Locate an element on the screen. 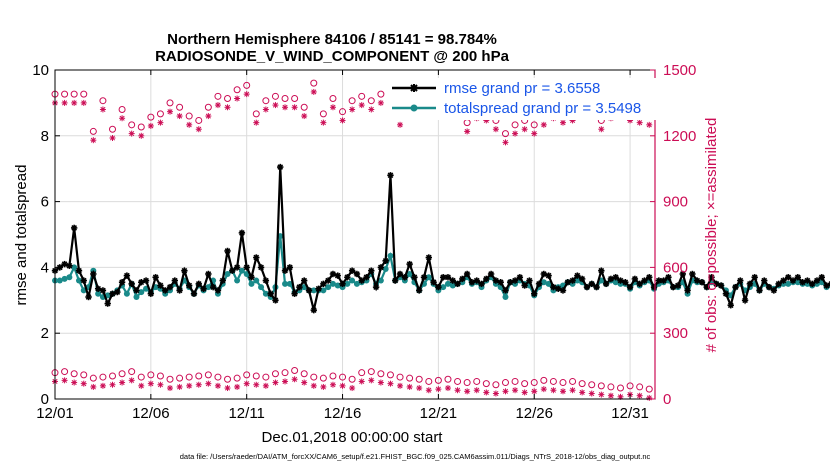  chart-subtitle: RADIOSONDE_V_WIND_COMPONENT @ 200 hPa is located at coordinates (332, 56).